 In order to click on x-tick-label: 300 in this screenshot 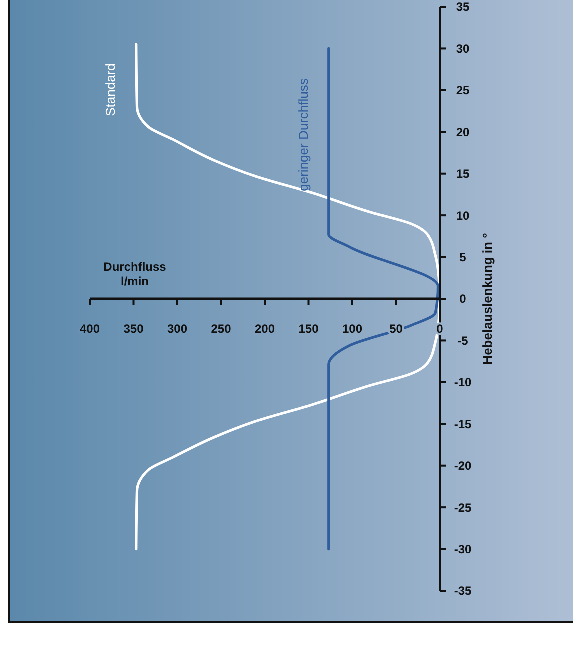, I will do `click(177, 329)`.